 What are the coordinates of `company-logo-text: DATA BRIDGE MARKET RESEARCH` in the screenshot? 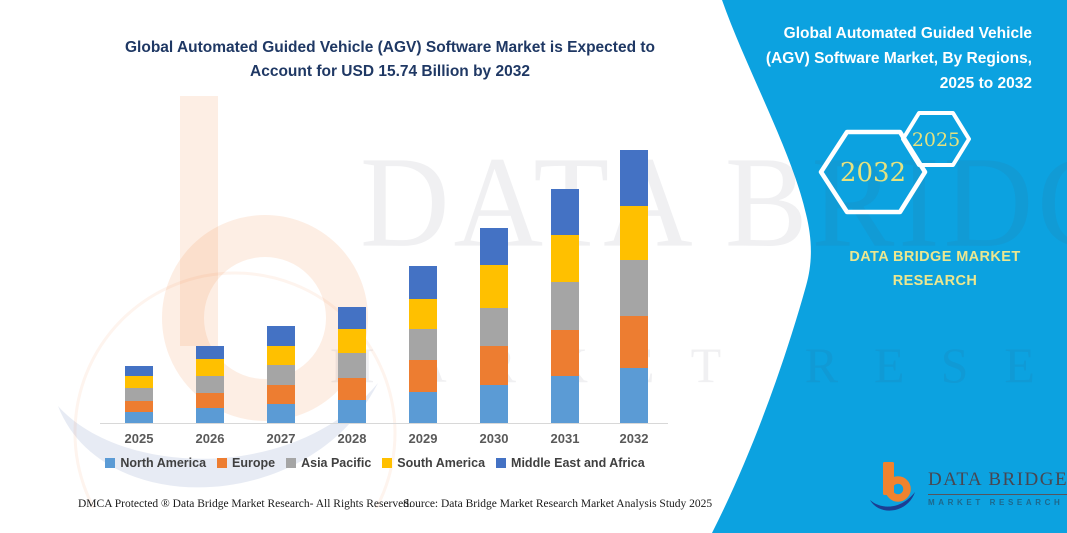 It's located at (997, 488).